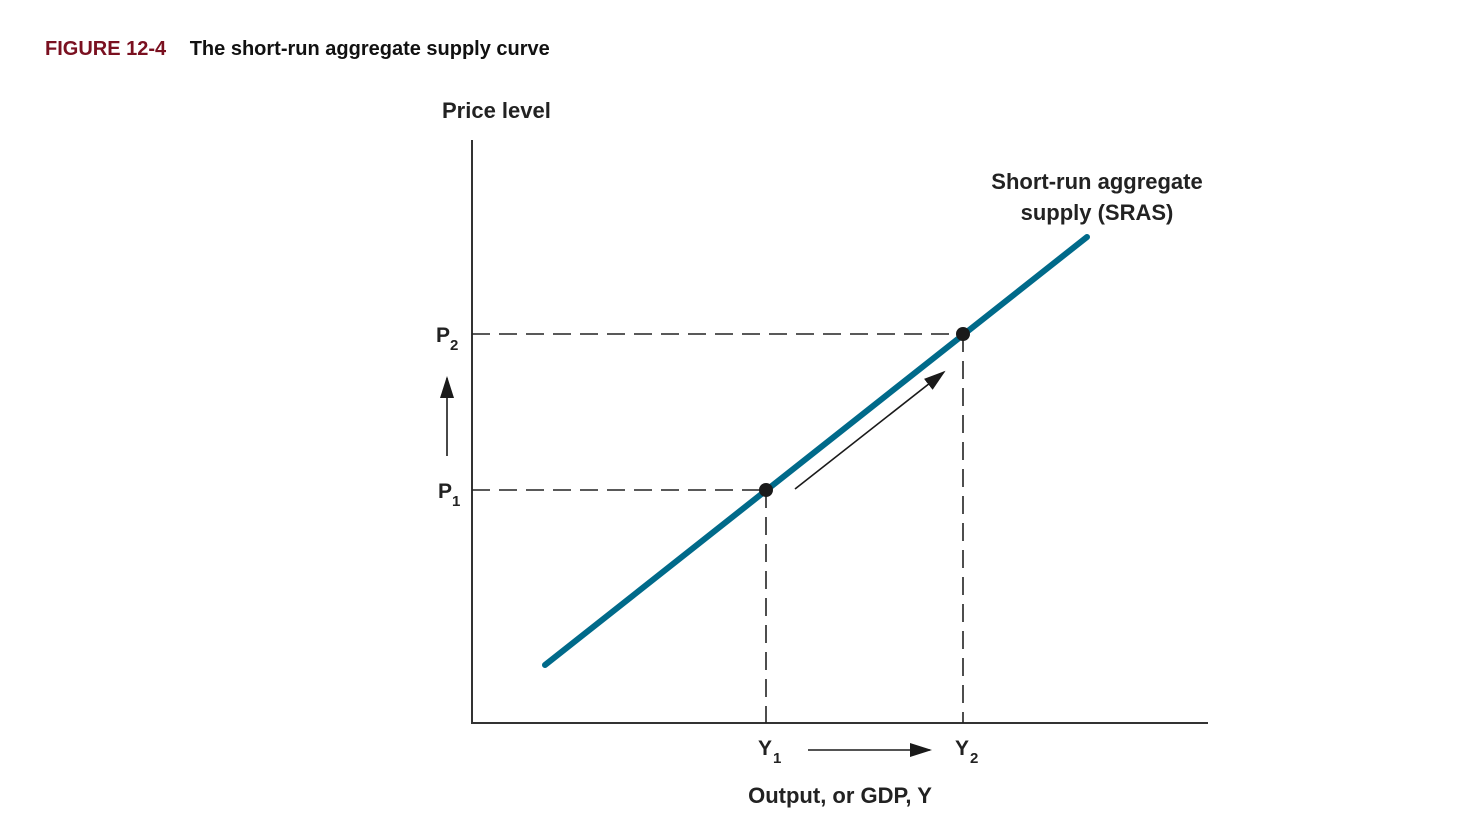 This screenshot has width=1473, height=823. I want to click on x-axis-label: Output, or GDP, Y, so click(840, 795).